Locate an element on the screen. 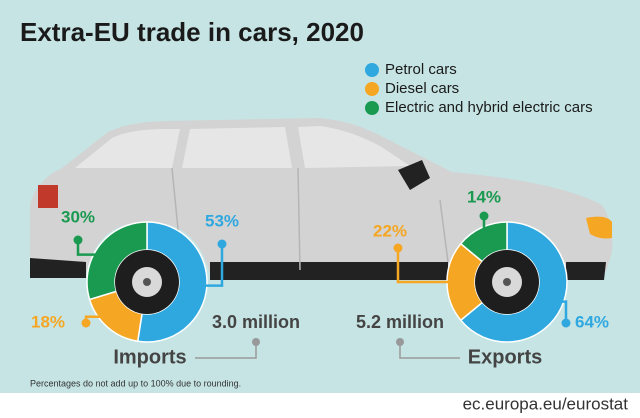 The height and width of the screenshot is (418, 640). legend-label: Diesel cars is located at coordinates (422, 88).